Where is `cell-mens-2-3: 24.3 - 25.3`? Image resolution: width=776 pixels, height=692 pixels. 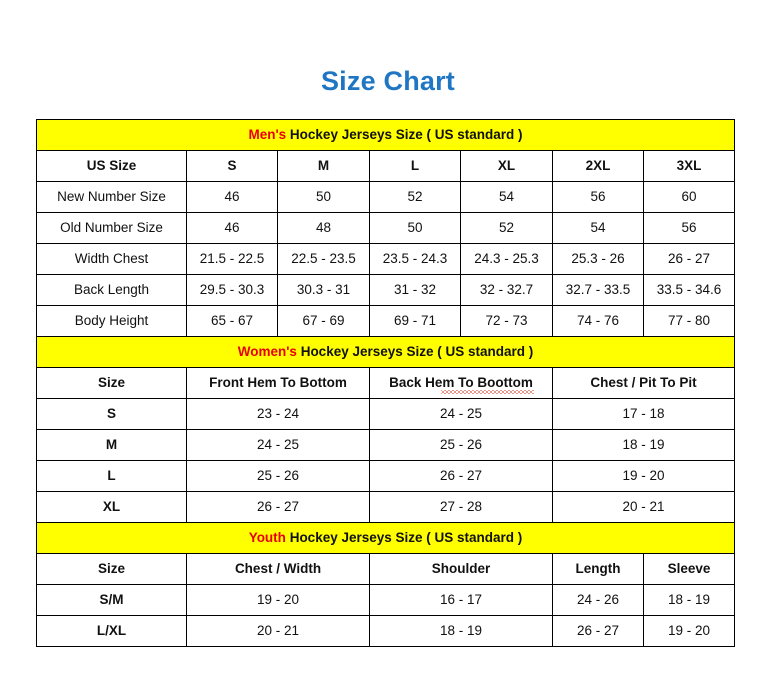
cell-mens-2-3: 24.3 - 25.3 is located at coordinates (506, 259).